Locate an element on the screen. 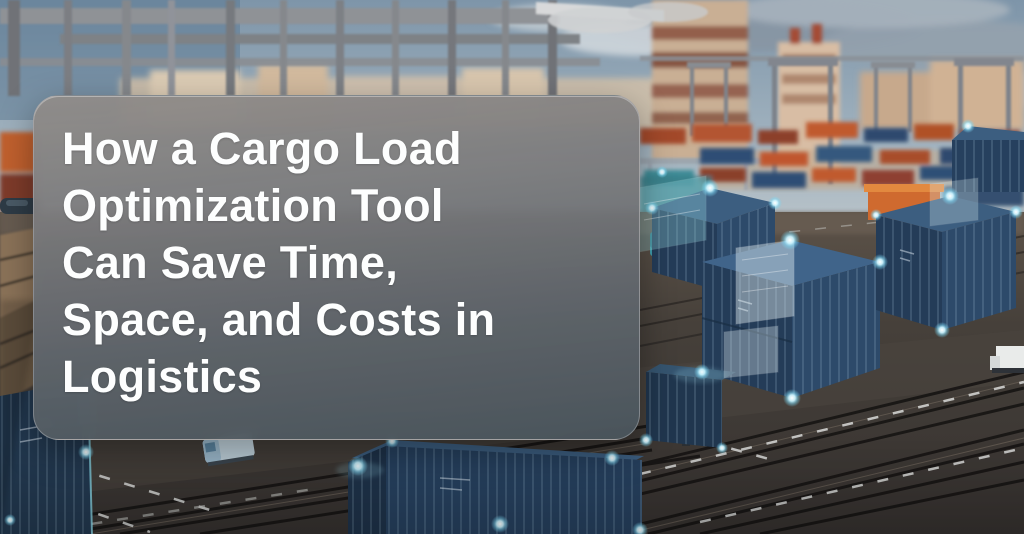 This screenshot has height=534, width=1024. title-line: Optimization Tool is located at coordinates (253, 205).